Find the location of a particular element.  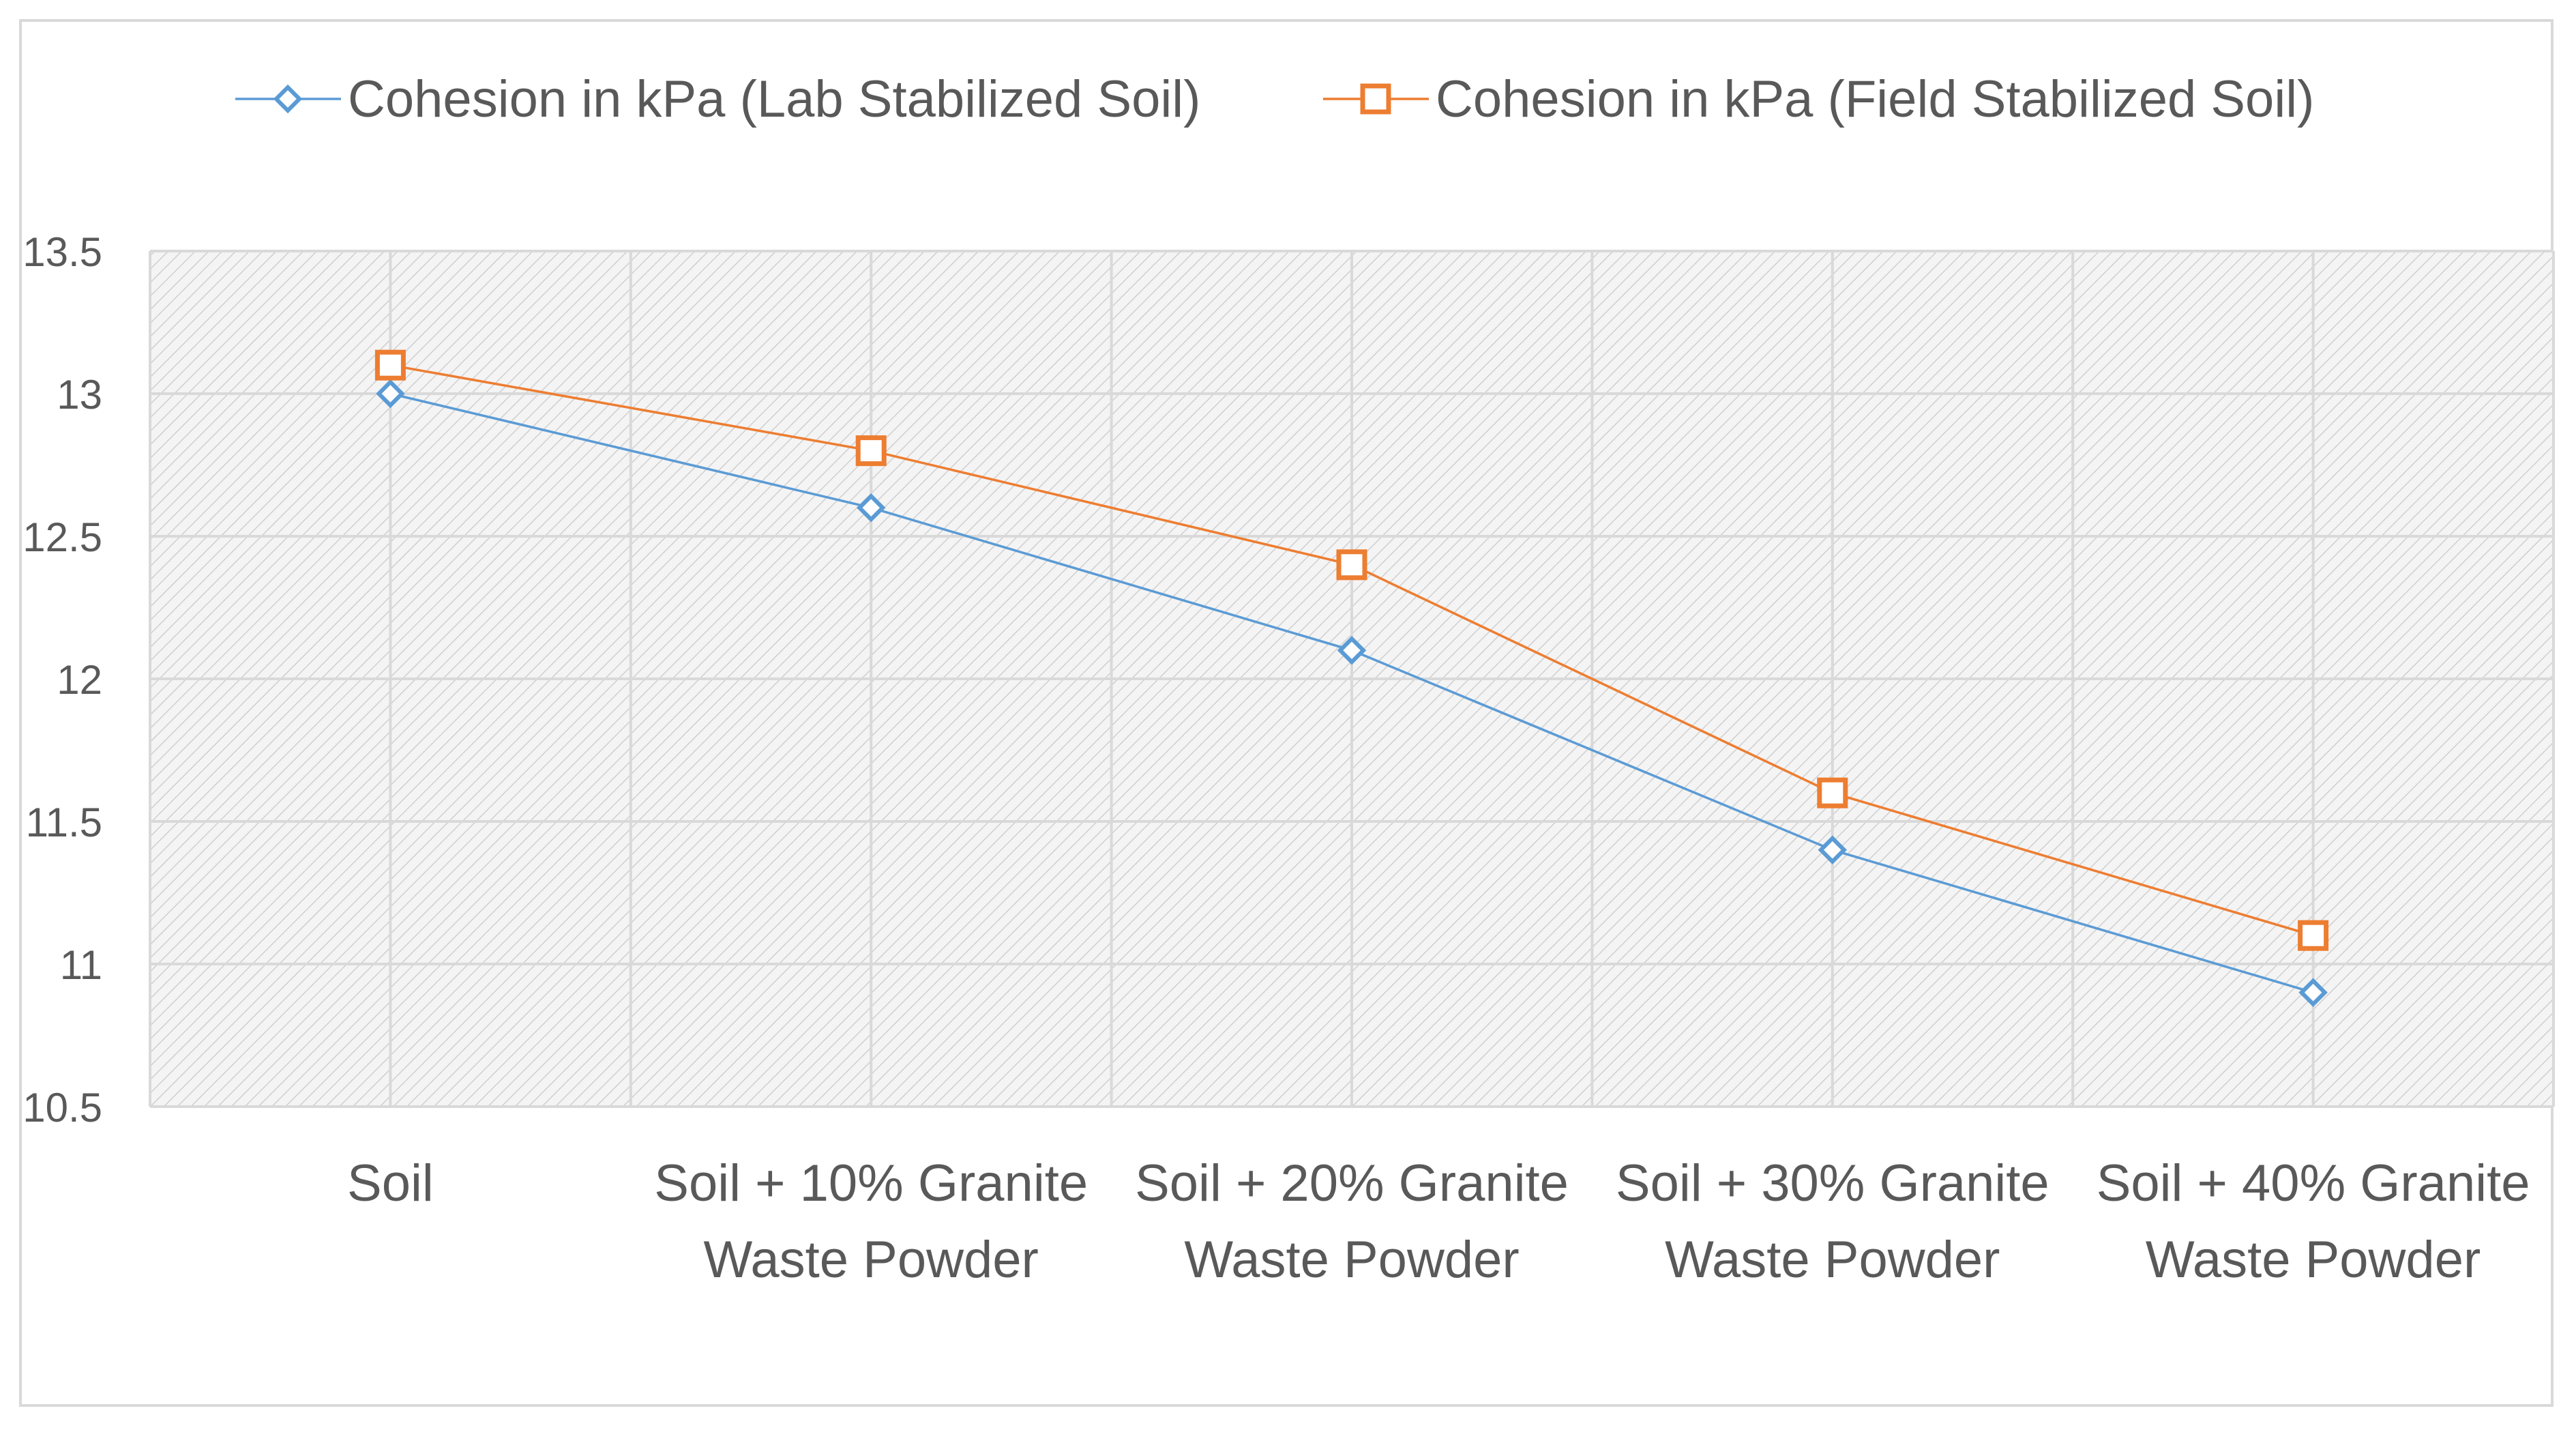

y-tick-label: 13 is located at coordinates (79, 395).